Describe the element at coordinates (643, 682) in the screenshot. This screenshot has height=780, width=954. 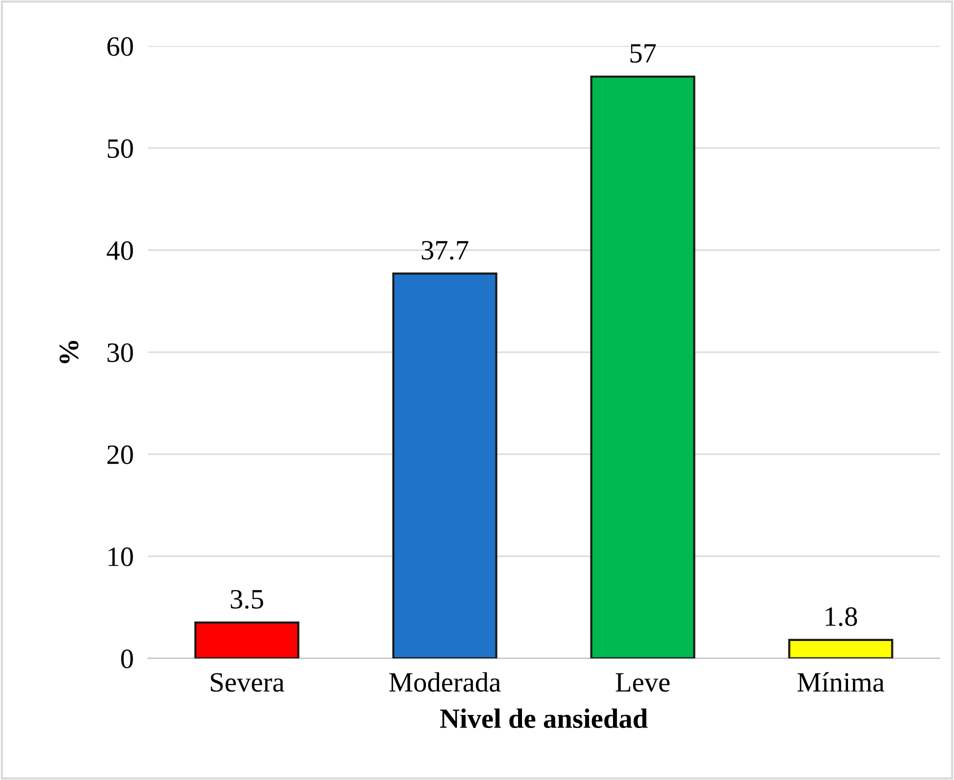
I see `x-tick-label: Leve` at that location.